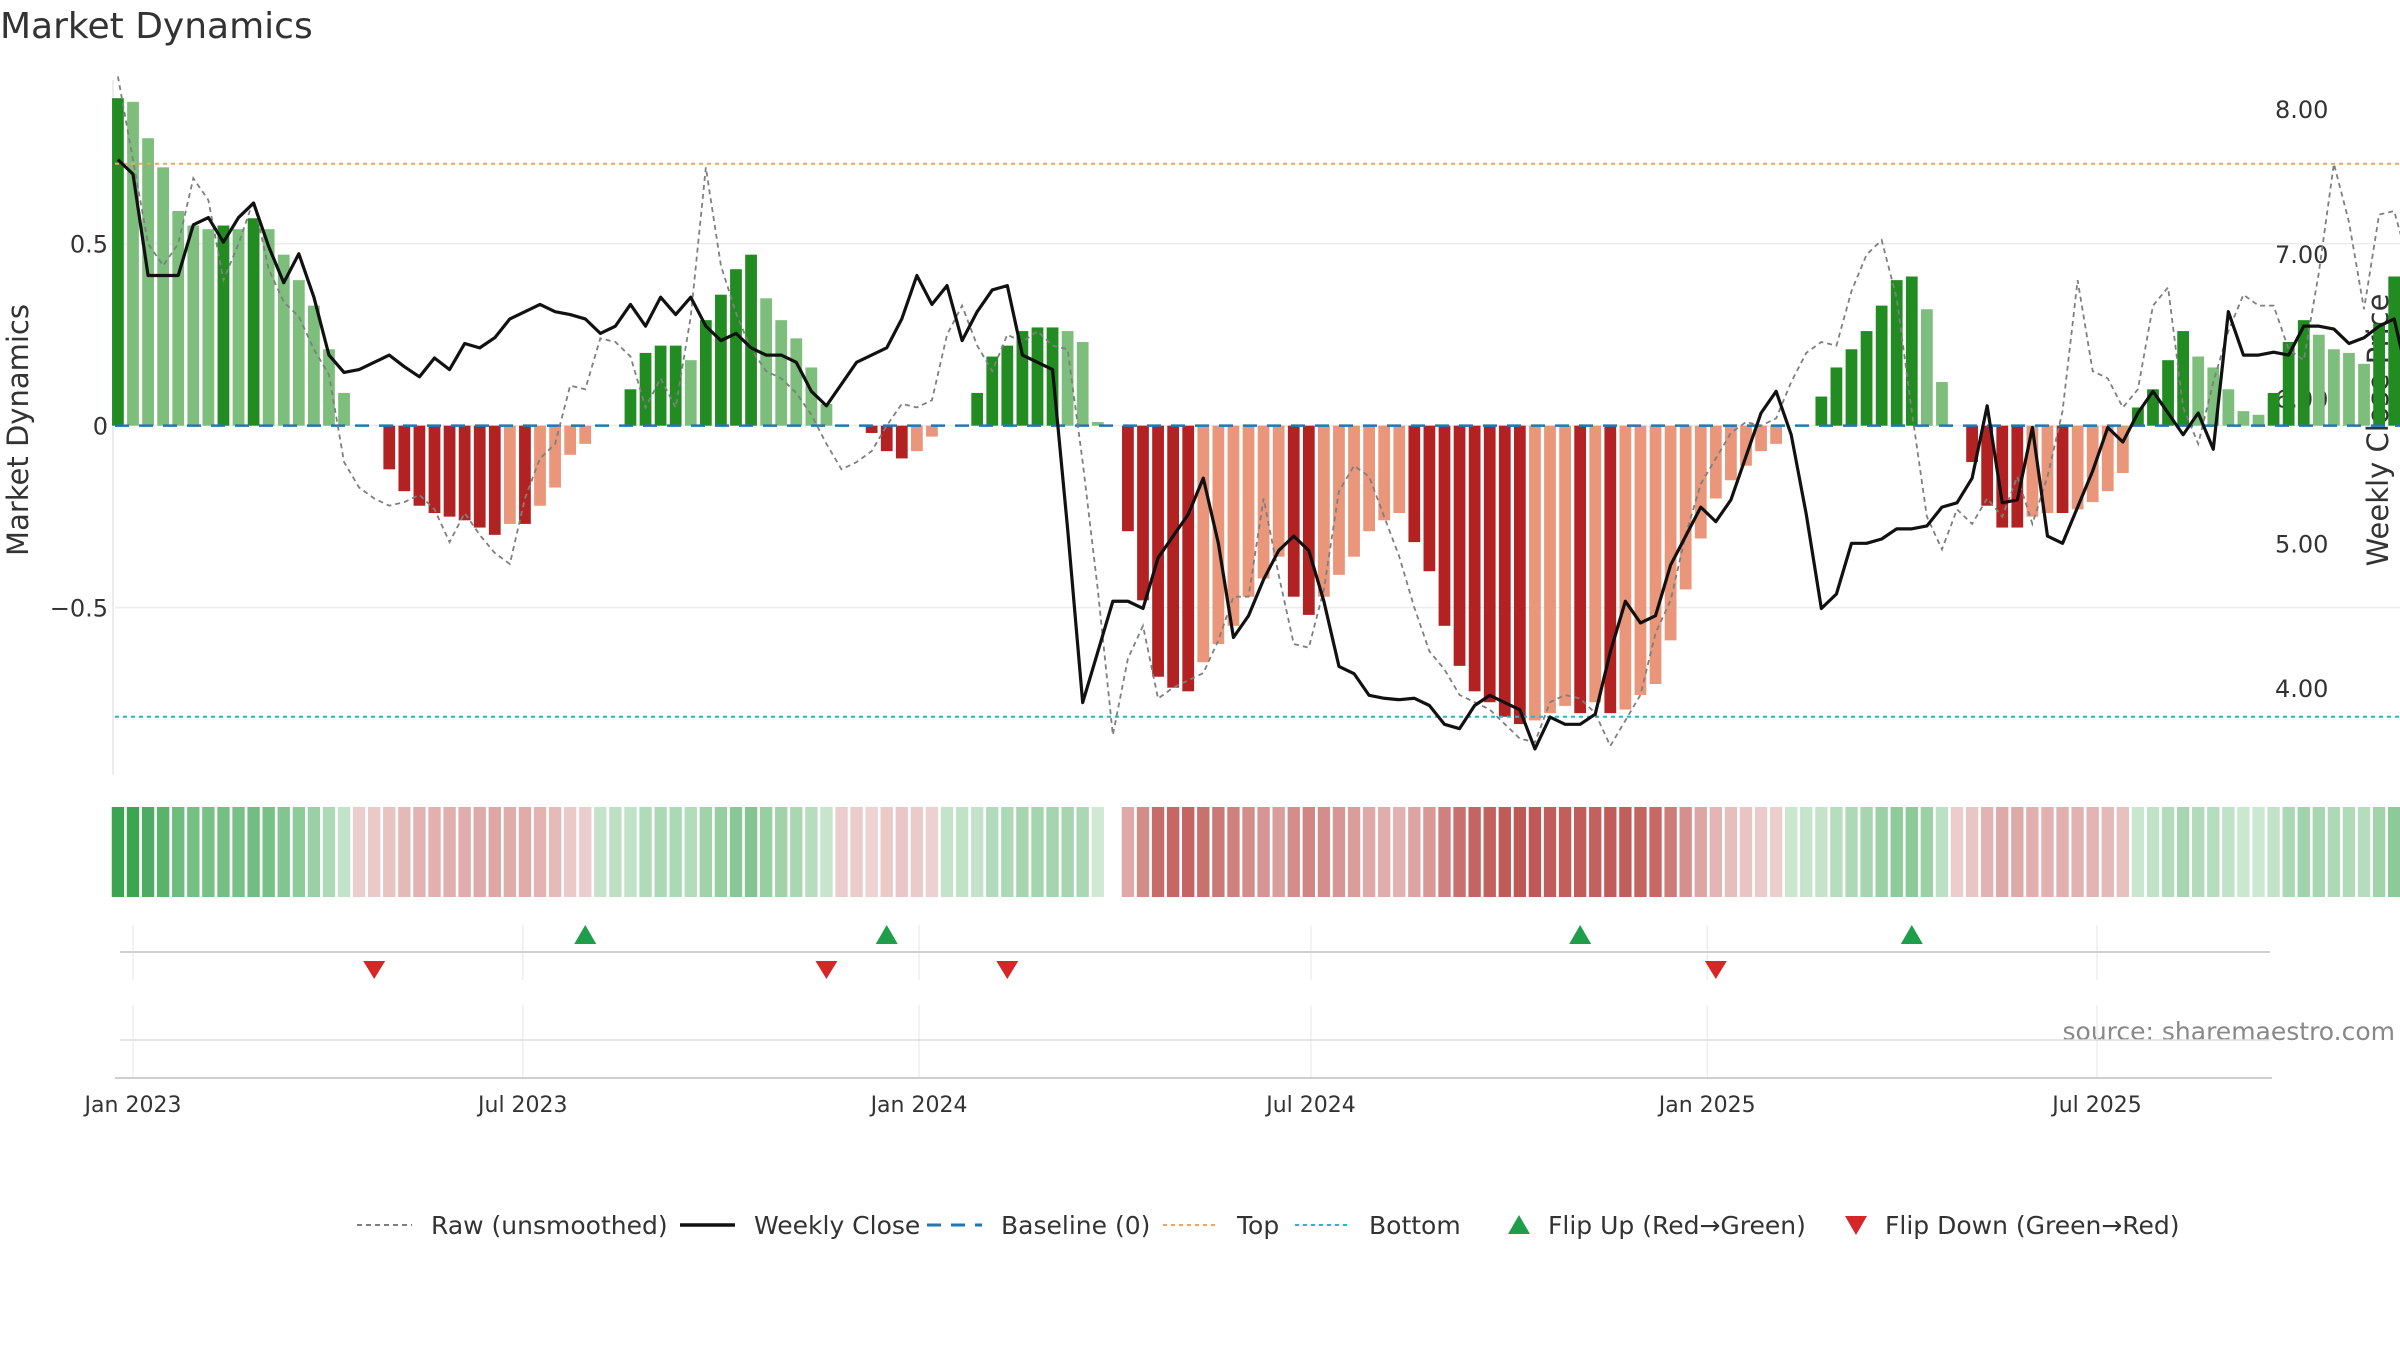 The width and height of the screenshot is (2400, 1350). What do you see at coordinates (1310, 1105) in the screenshot?
I see `x-tick-label: Jul 2024` at bounding box center [1310, 1105].